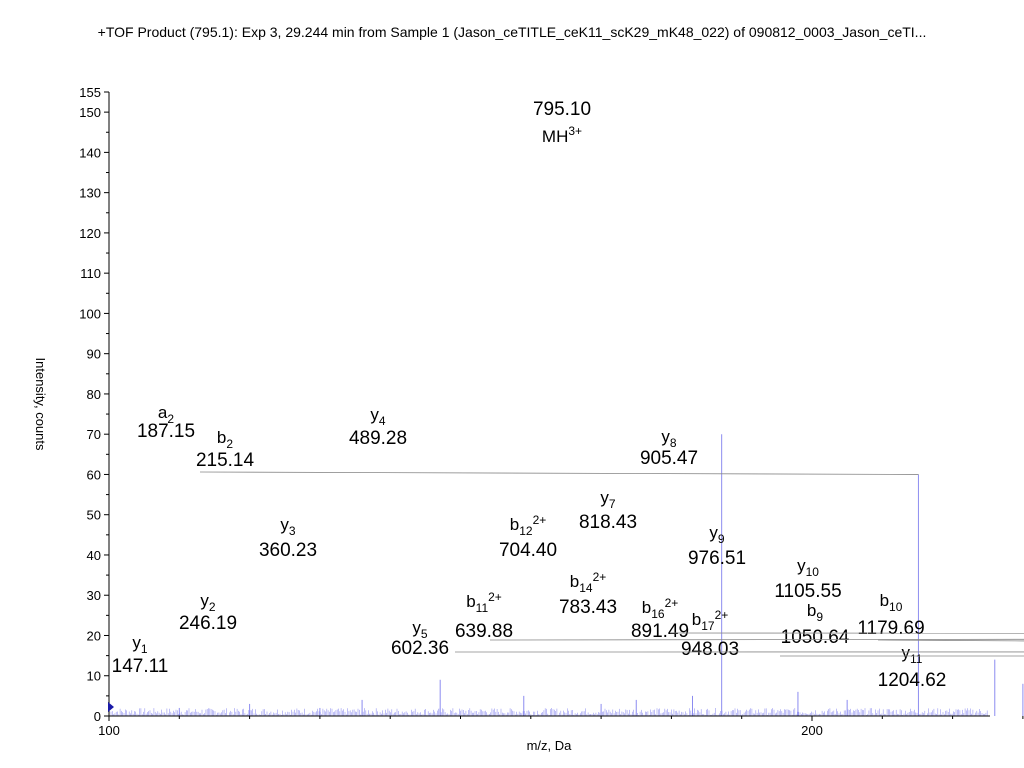 Image resolution: width=1024 pixels, height=768 pixels. I want to click on mz-value-label: 489.28, so click(378, 438).